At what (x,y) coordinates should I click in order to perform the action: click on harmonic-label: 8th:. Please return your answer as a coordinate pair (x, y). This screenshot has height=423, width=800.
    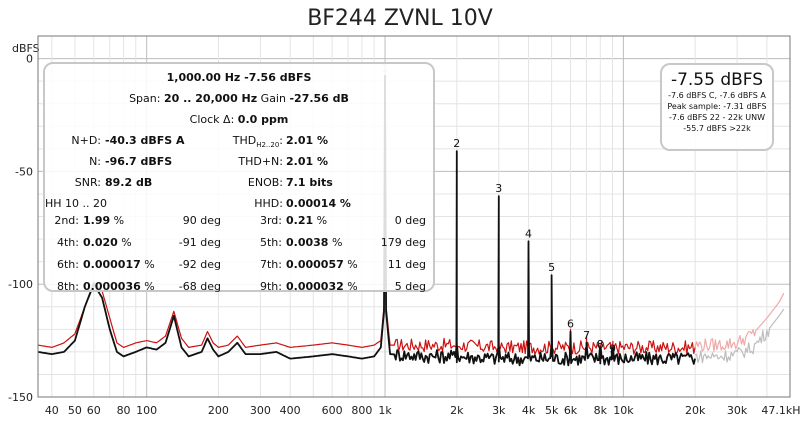
    Looking at the image, I should click on (68, 286).